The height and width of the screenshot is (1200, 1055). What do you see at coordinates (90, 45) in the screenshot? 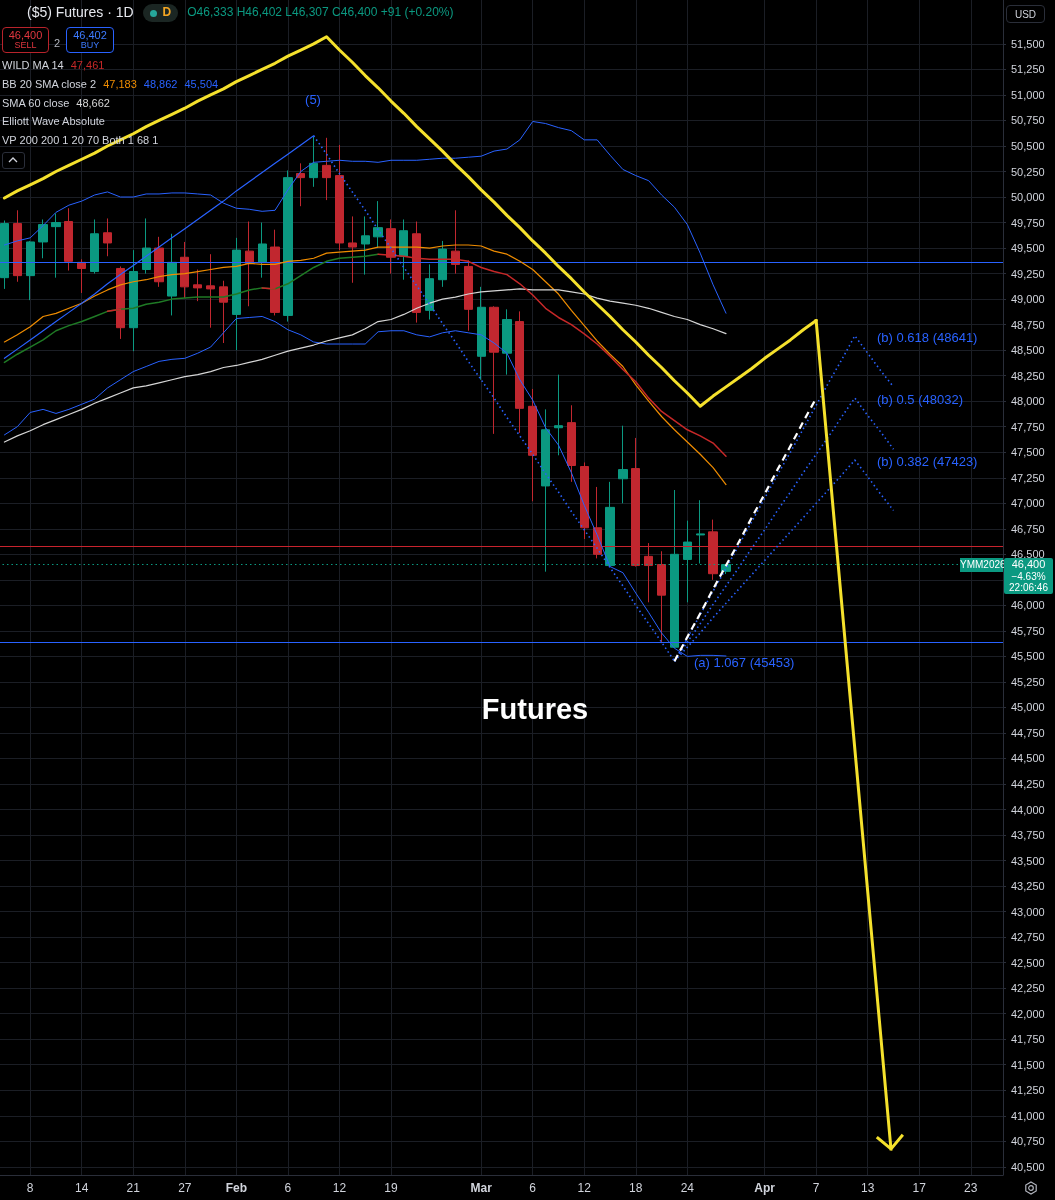
I see `annotation: BUY` at bounding box center [90, 45].